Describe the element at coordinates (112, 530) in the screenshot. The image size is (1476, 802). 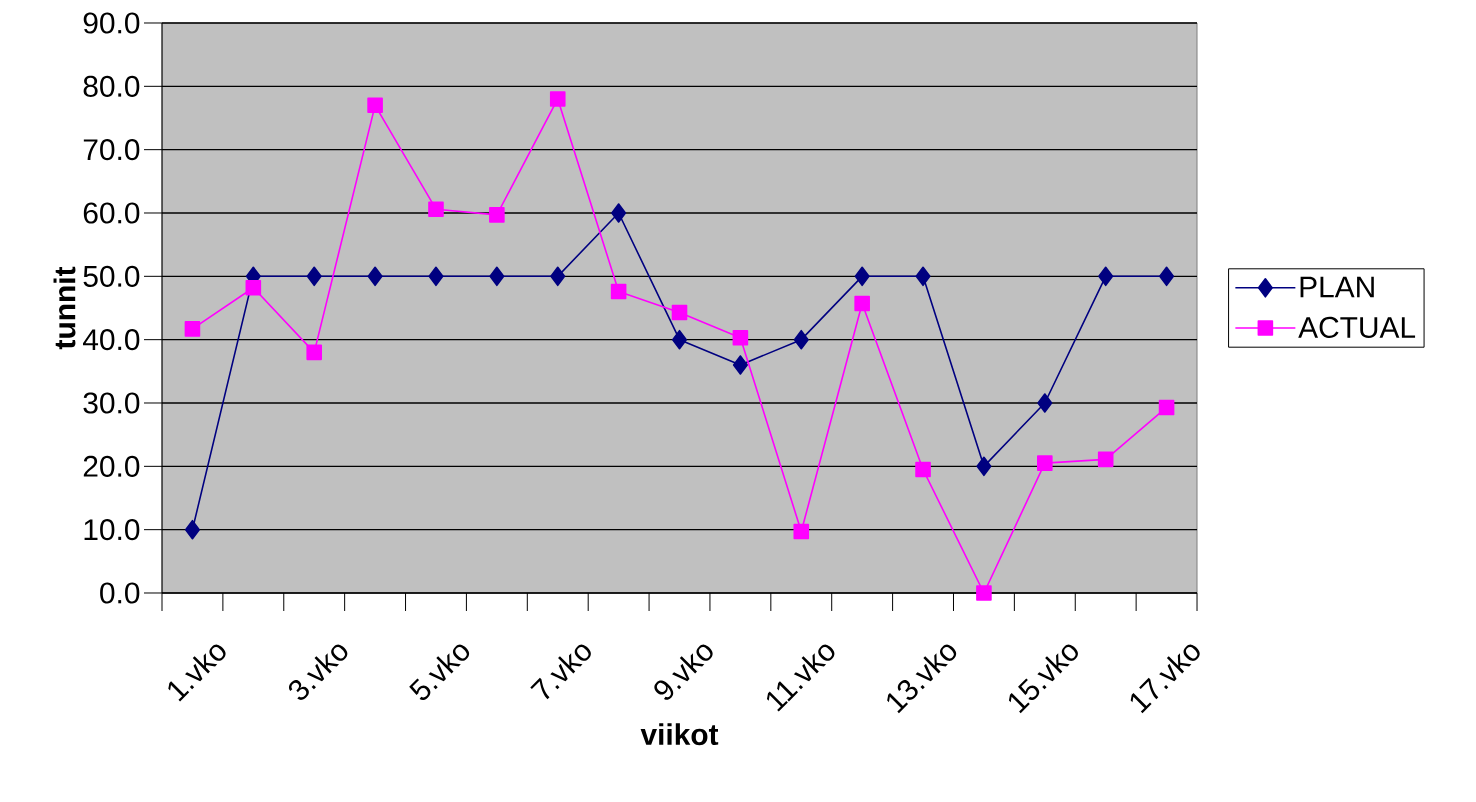
I see `y-tick-label: 10.0` at that location.